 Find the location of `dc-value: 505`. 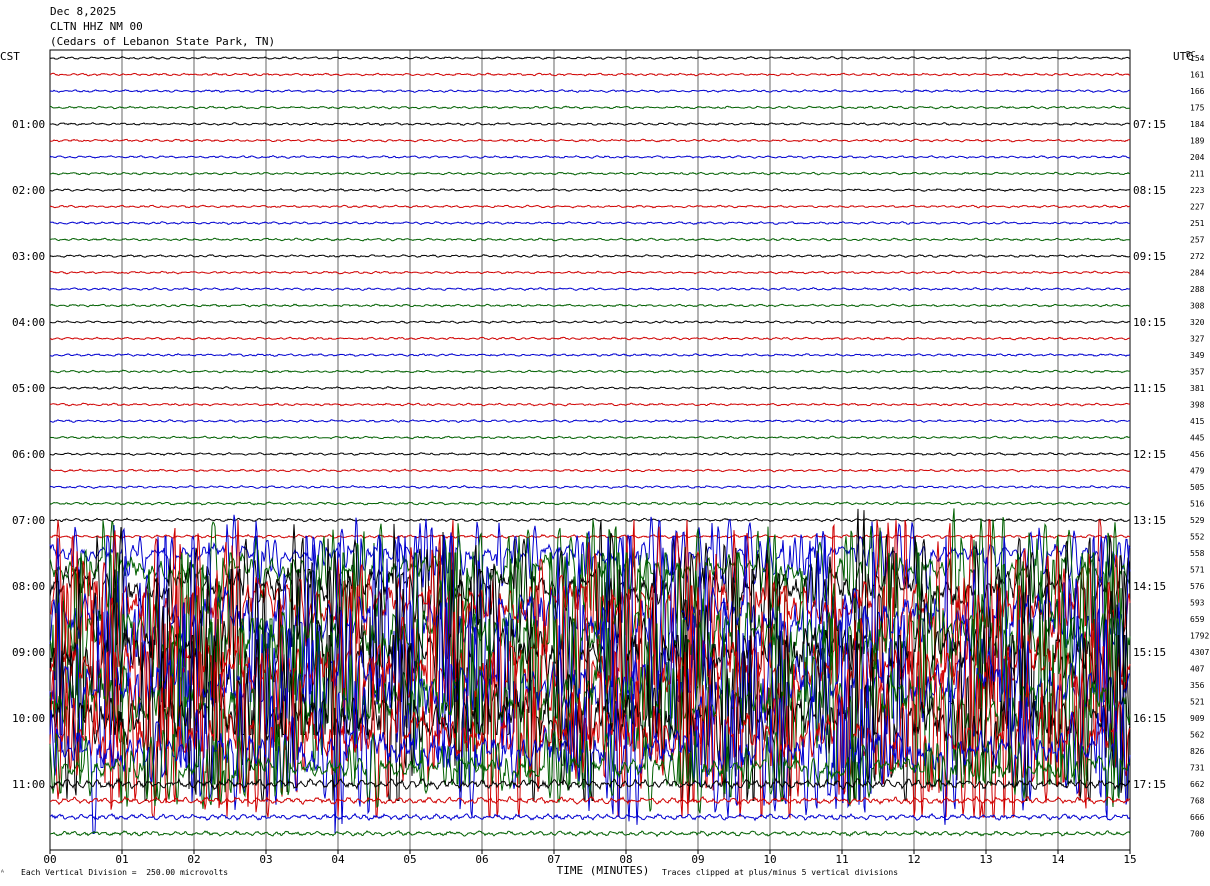

dc-value: 505 is located at coordinates (1197, 487).